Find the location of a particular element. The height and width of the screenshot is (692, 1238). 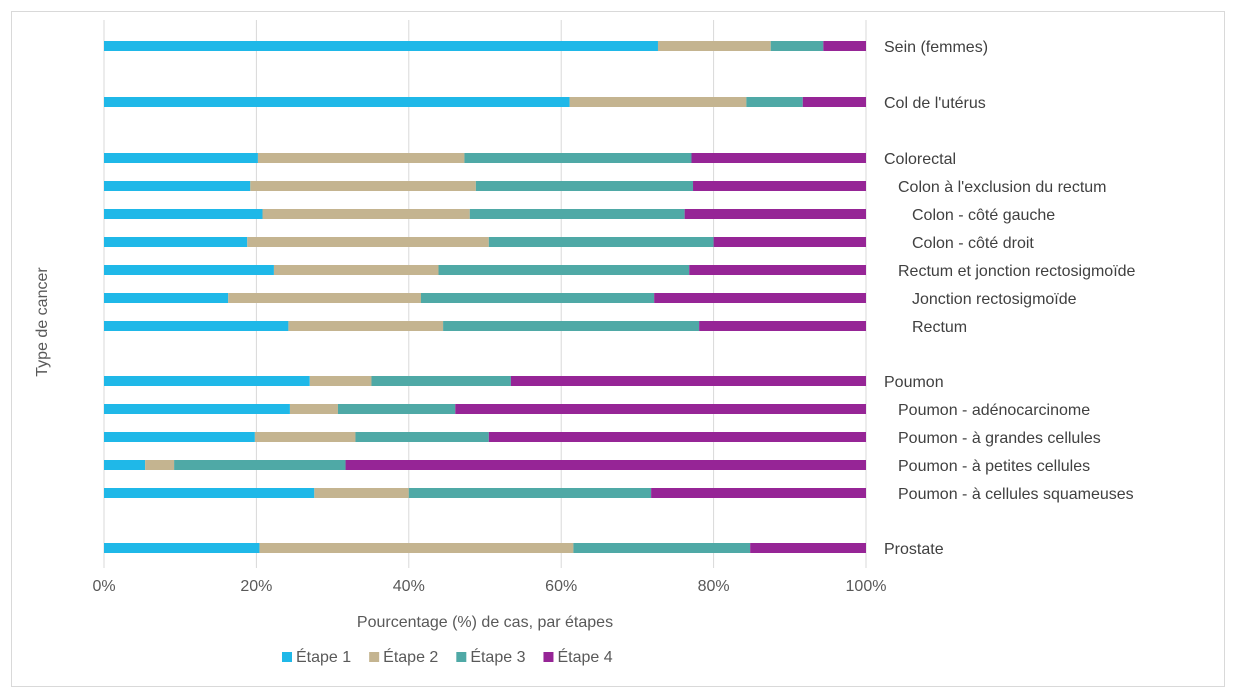

x-axis-title: Pourcentage (%) de cas, par étapes is located at coordinates (485, 622).